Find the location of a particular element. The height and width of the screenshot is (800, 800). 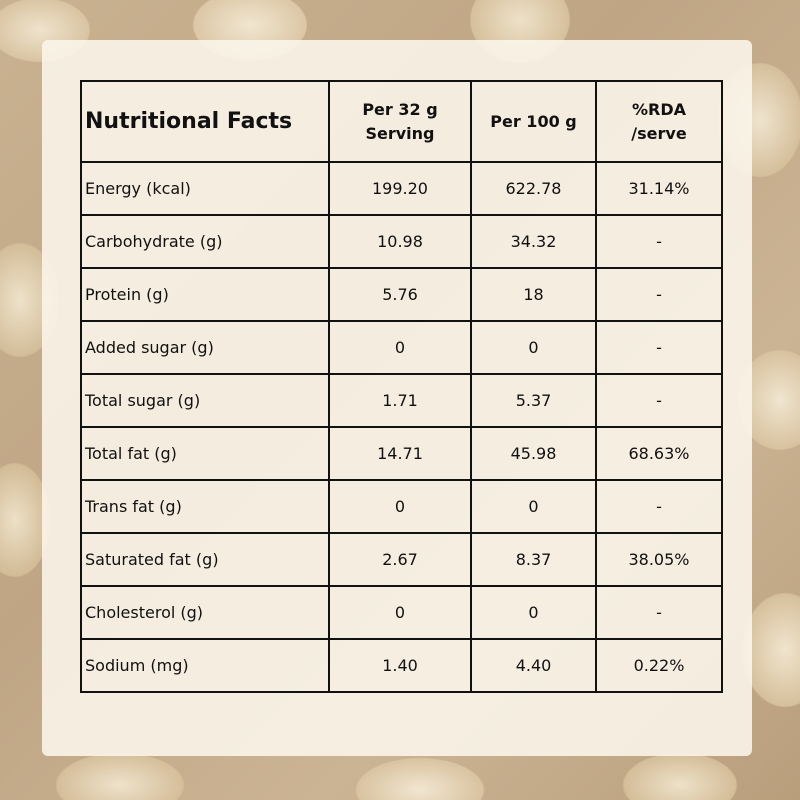

per-100g-value: 8.37 is located at coordinates (533, 559).